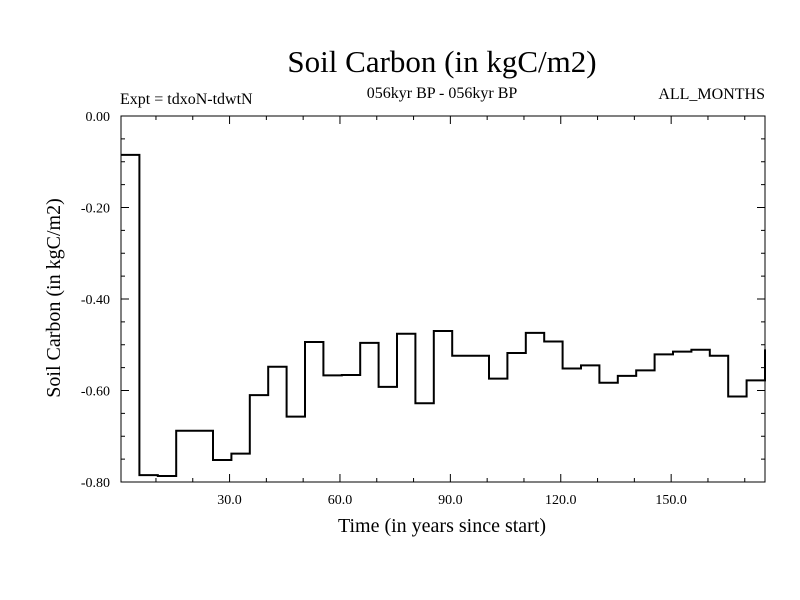 This screenshot has height=600, width=800. What do you see at coordinates (95, 300) in the screenshot?
I see `y-tick-label: -0.40` at bounding box center [95, 300].